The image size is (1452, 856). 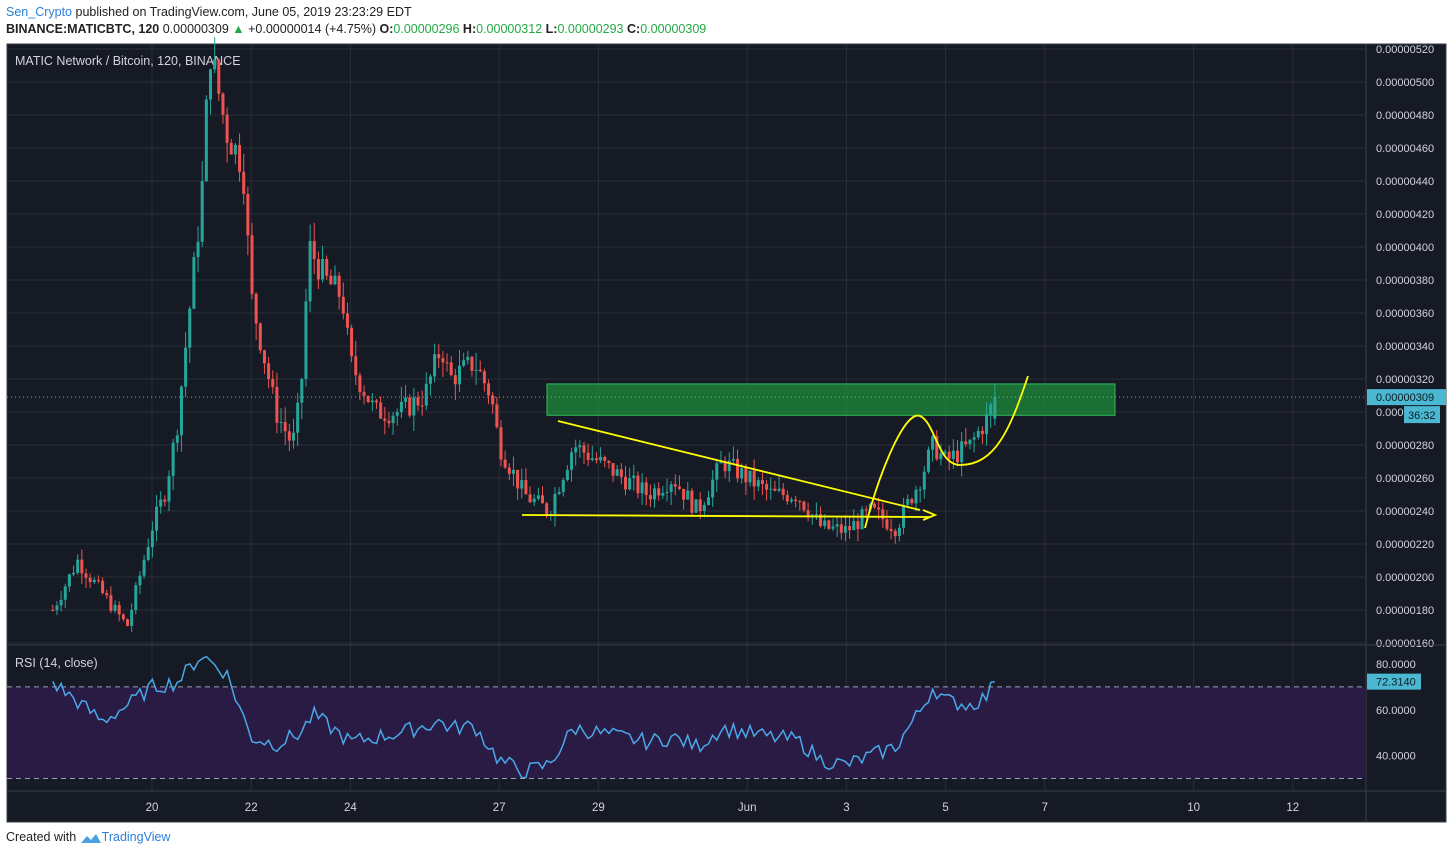 I want to click on y-tick-label: 0.00000200, so click(x=1405, y=578).